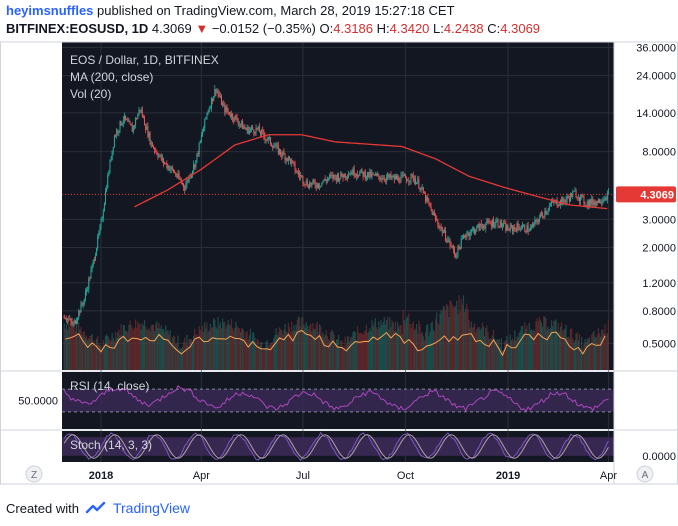 The height and width of the screenshot is (526, 678). I want to click on down-arrow-icon: ▼, so click(202, 28).